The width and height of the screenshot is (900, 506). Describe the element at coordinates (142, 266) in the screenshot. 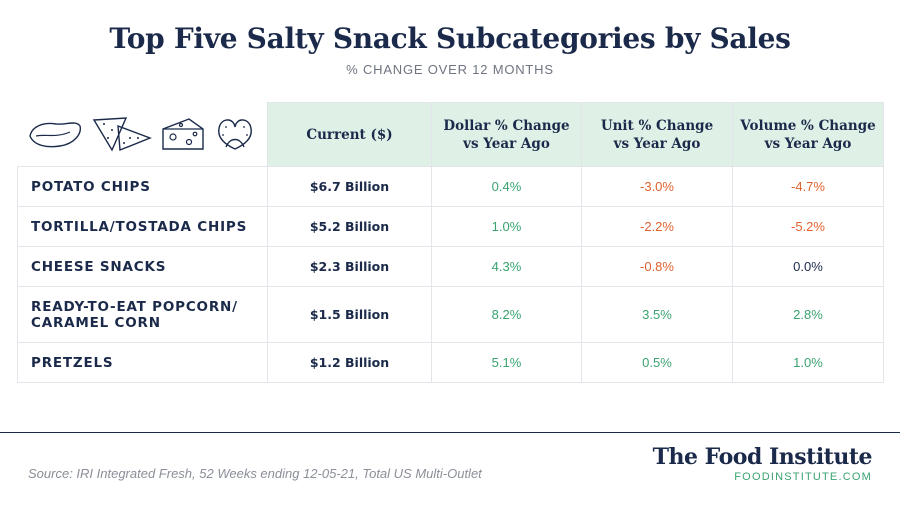

I see `category-cell: CHEESE SNACKS` at that location.